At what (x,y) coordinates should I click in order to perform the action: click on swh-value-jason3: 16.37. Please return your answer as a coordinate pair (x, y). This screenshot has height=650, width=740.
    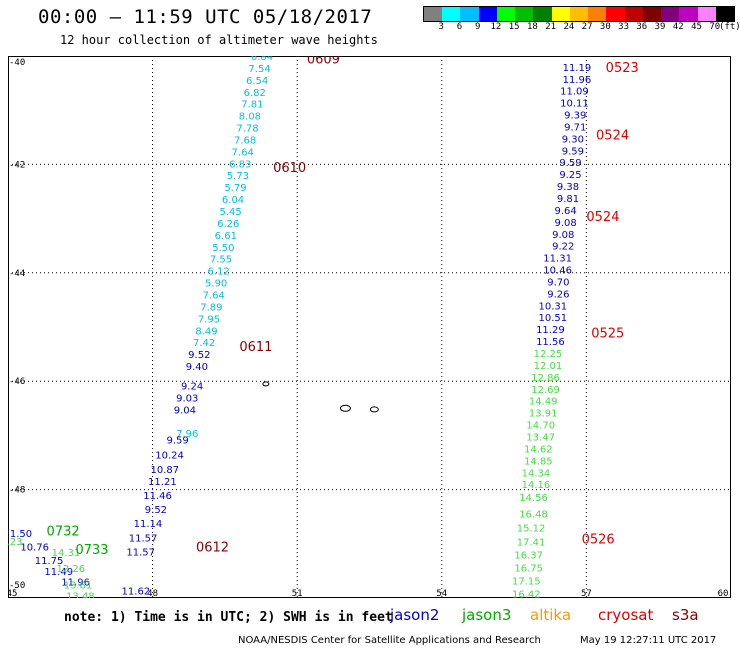
    Looking at the image, I should click on (528, 556).